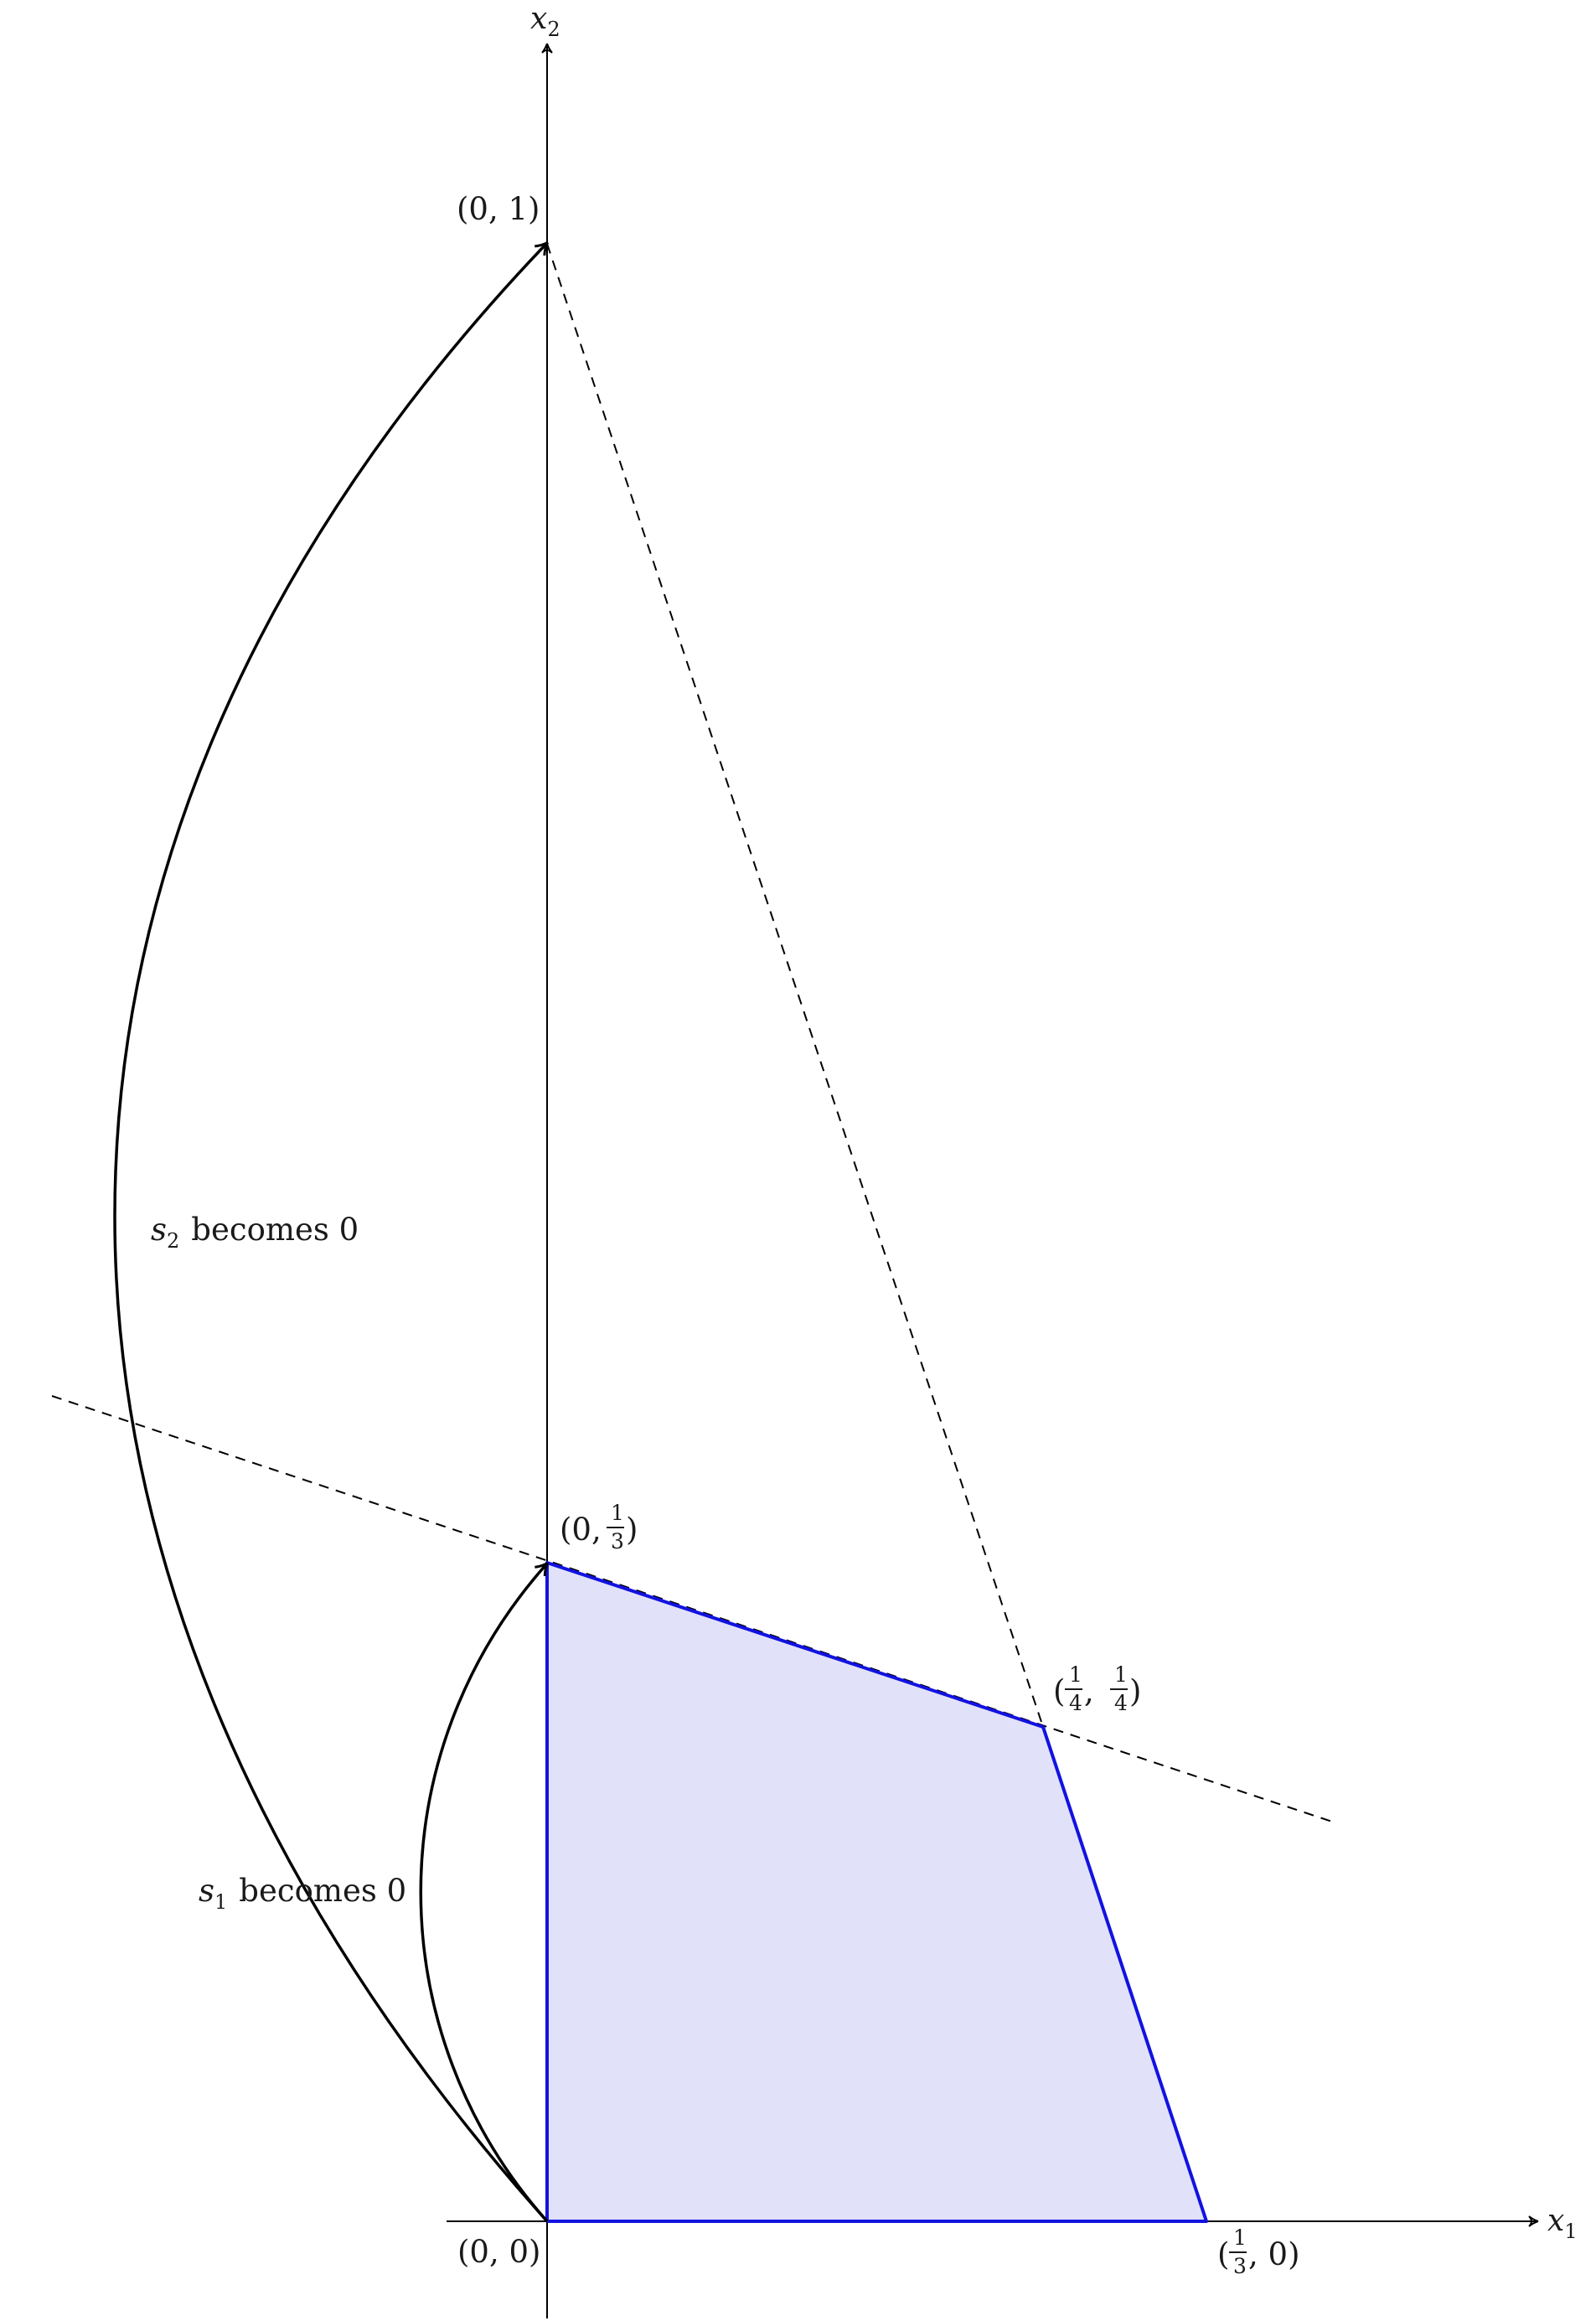 The width and height of the screenshot is (1596, 2321). Describe the element at coordinates (302, 1893) in the screenshot. I see `s1-becomes-zero-label: s1 becomes 0` at that location.